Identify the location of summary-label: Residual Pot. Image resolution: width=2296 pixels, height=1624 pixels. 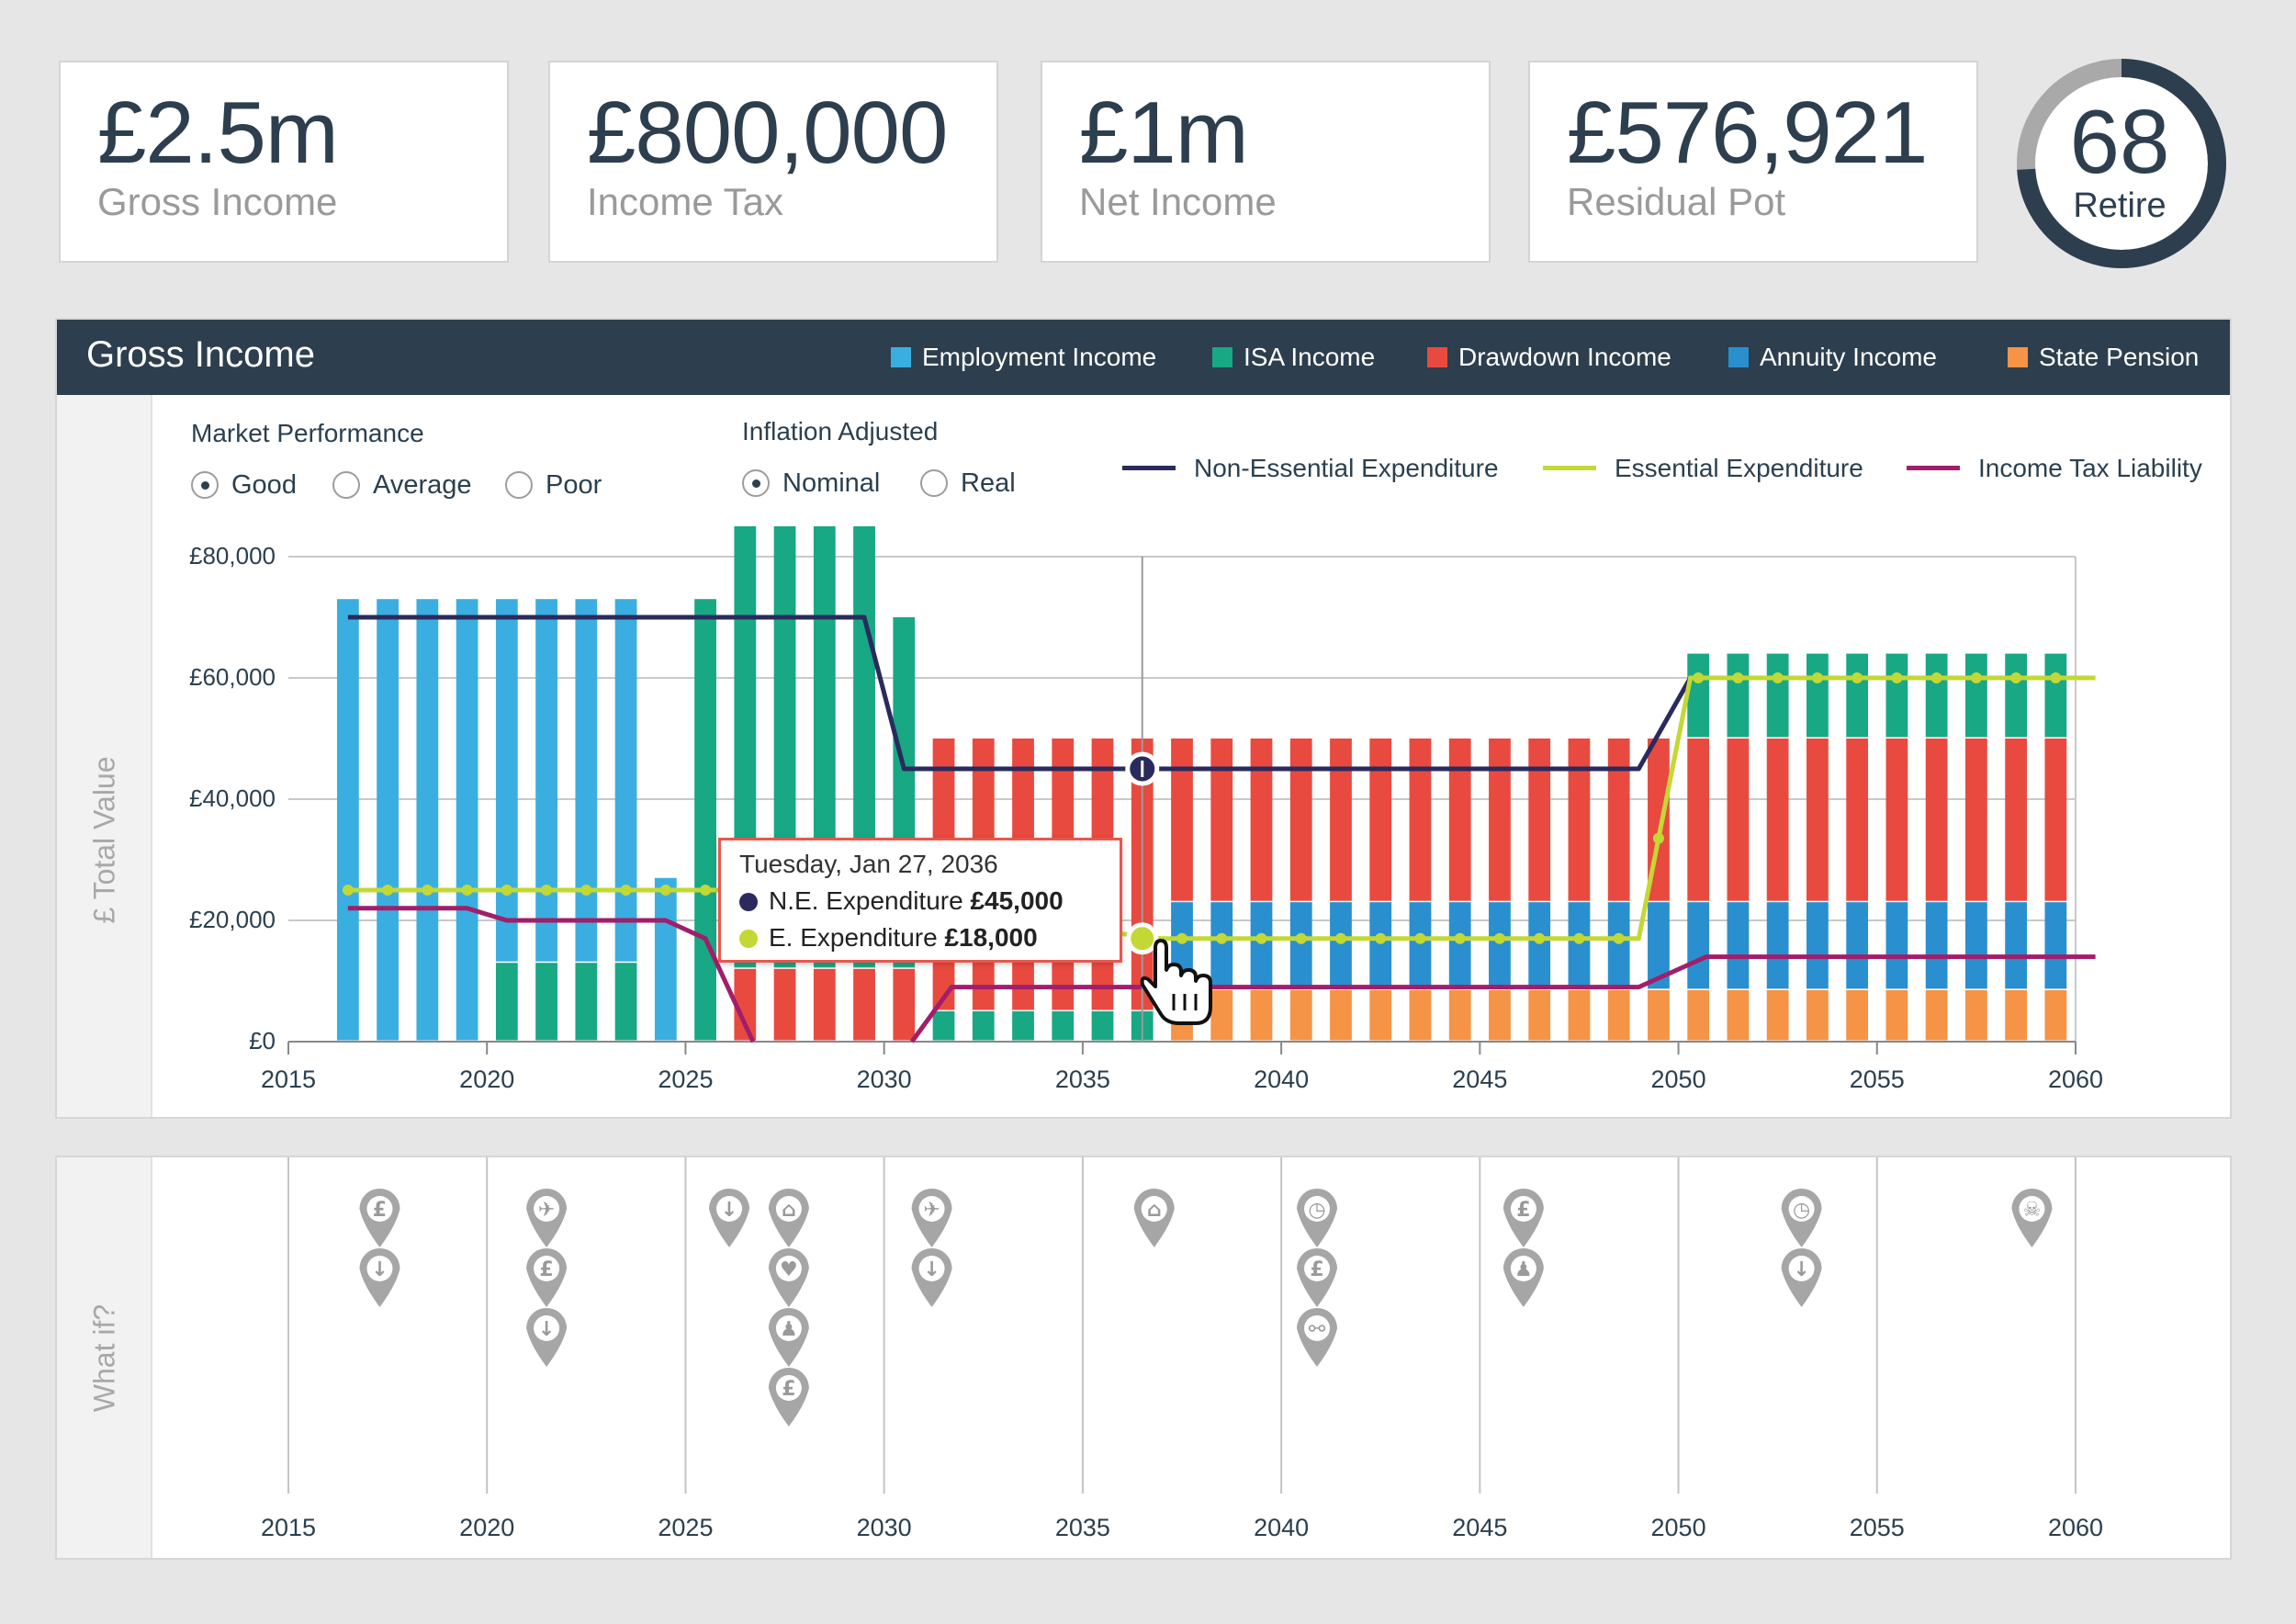
(1676, 201).